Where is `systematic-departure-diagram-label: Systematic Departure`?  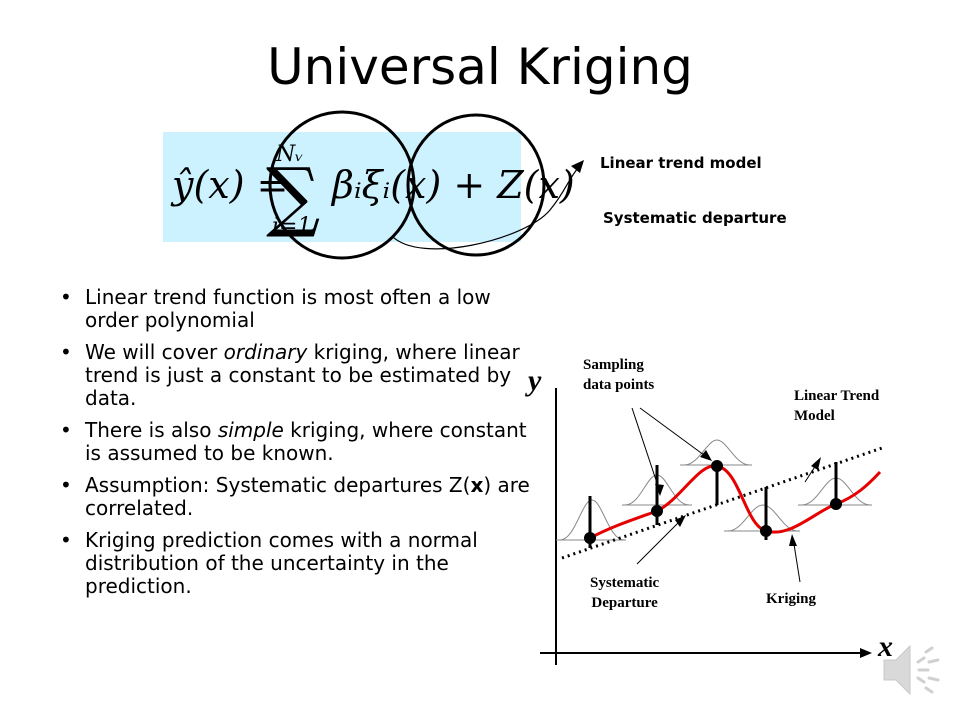 systematic-departure-diagram-label: Systematic Departure is located at coordinates (625, 593).